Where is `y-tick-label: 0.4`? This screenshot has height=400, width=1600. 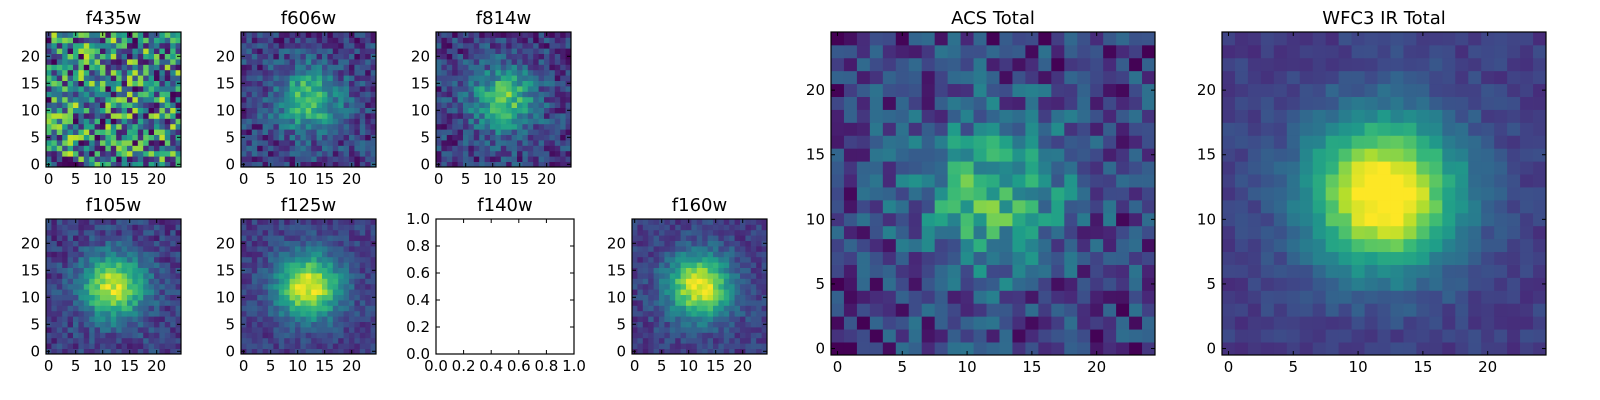
y-tick-label: 0.4 is located at coordinates (418, 300).